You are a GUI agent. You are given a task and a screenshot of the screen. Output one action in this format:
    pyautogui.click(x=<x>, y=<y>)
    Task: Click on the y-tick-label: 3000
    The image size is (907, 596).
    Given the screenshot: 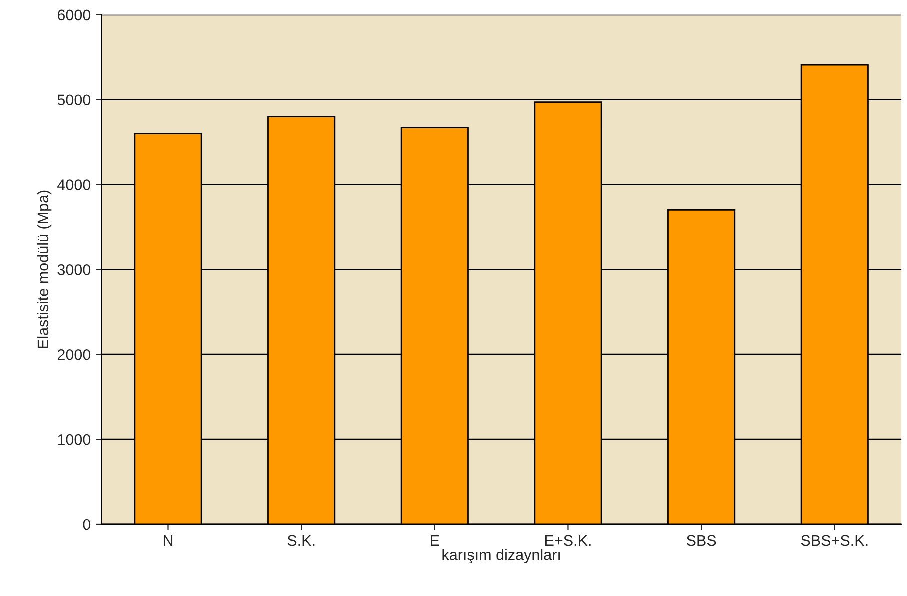 What is the action you would take?
    pyautogui.click(x=74, y=270)
    